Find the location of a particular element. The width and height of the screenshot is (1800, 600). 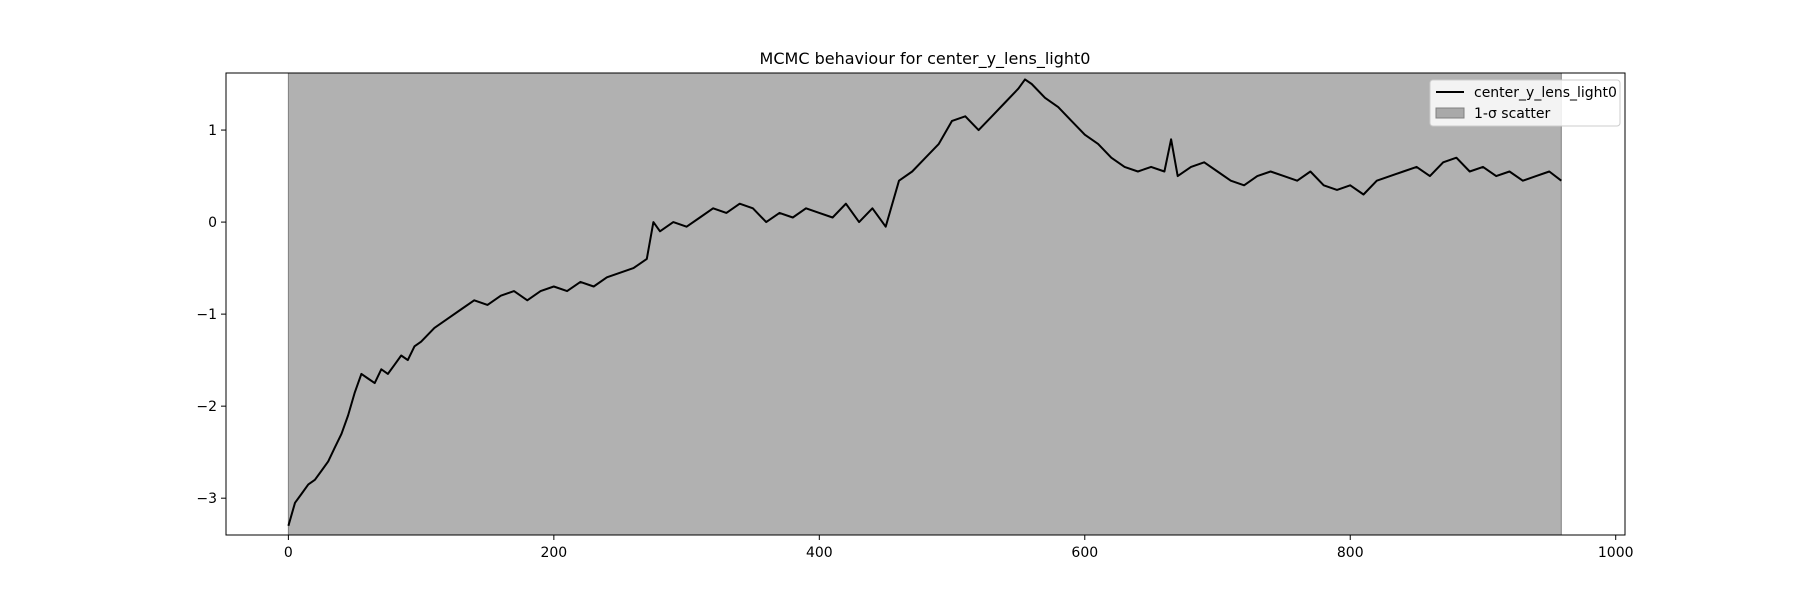

y-tick-label: −3 is located at coordinates (206, 499).